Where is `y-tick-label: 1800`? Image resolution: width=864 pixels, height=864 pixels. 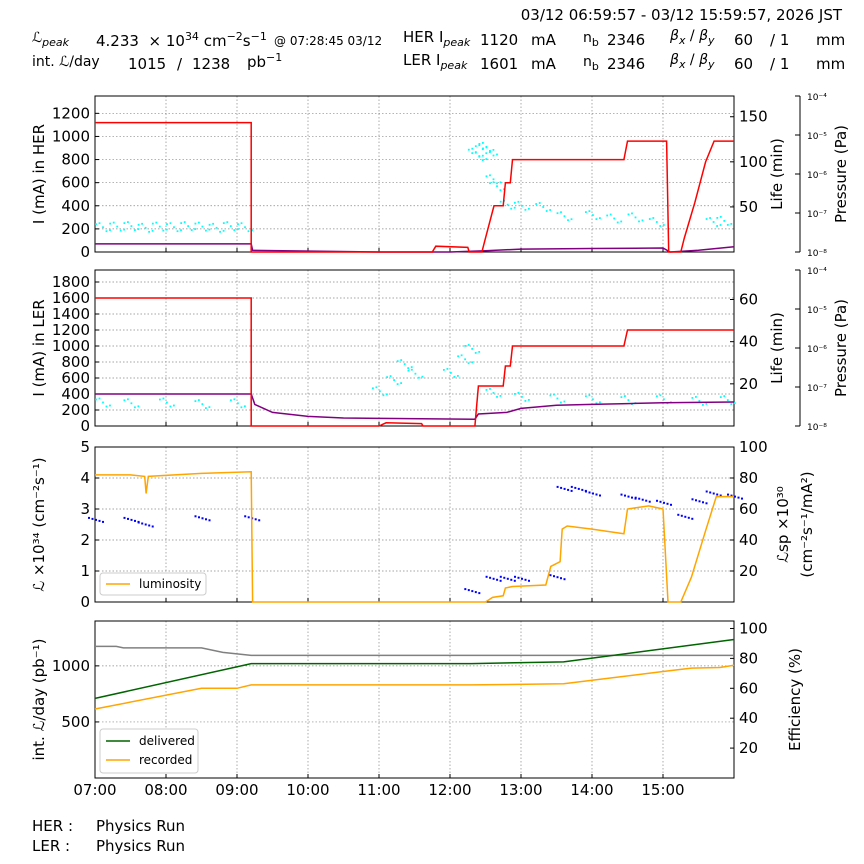
y-tick-label: 1800 is located at coordinates (71, 282).